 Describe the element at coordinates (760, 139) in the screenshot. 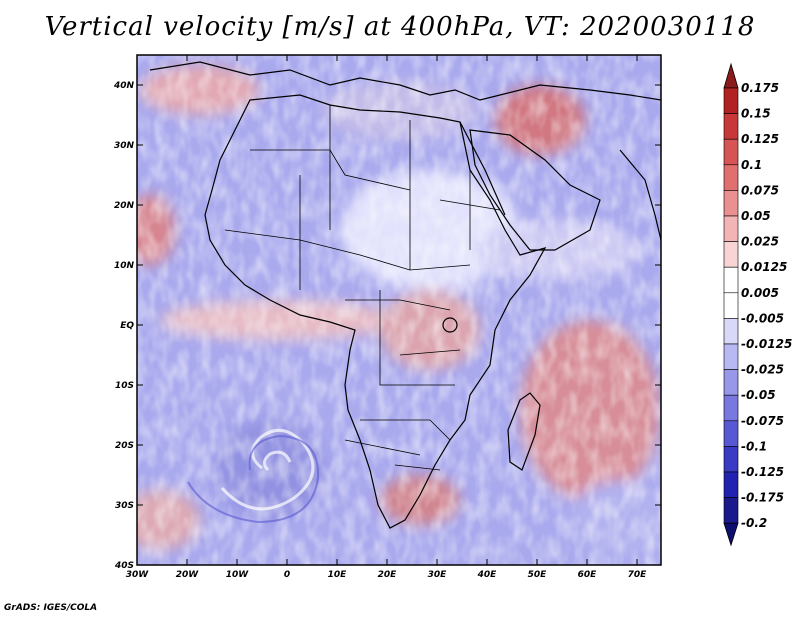

I see `colorbar-label: 0.125` at that location.